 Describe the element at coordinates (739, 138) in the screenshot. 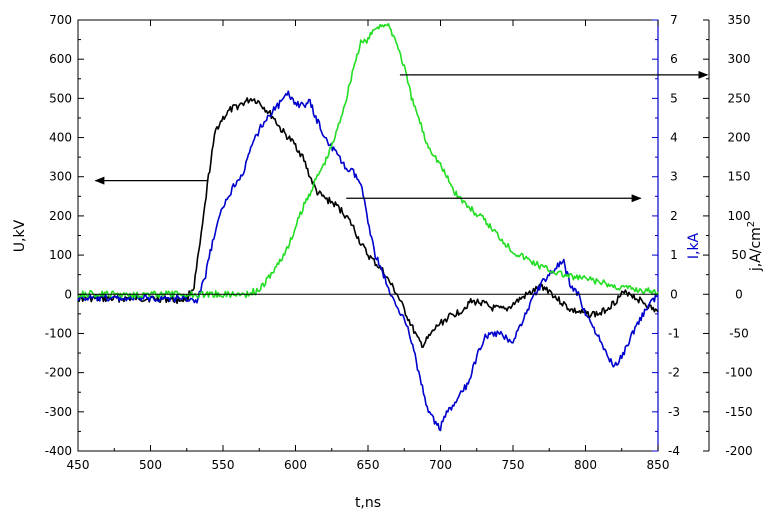

I see `y-tick-label-j: 200` at that location.